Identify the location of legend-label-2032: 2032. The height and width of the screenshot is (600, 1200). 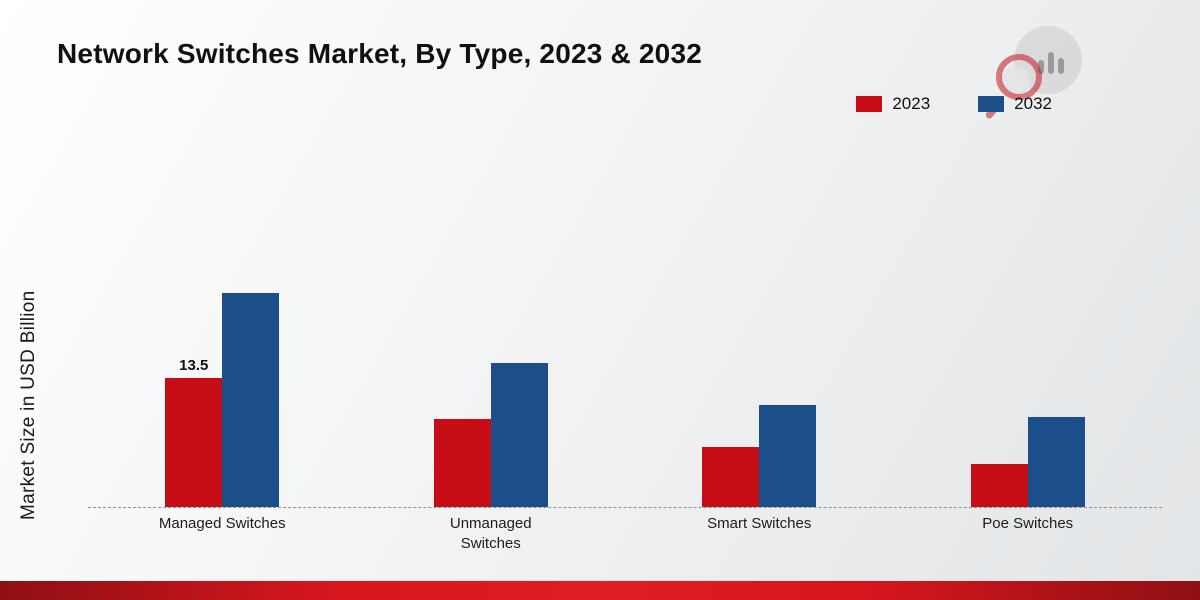
(1033, 103).